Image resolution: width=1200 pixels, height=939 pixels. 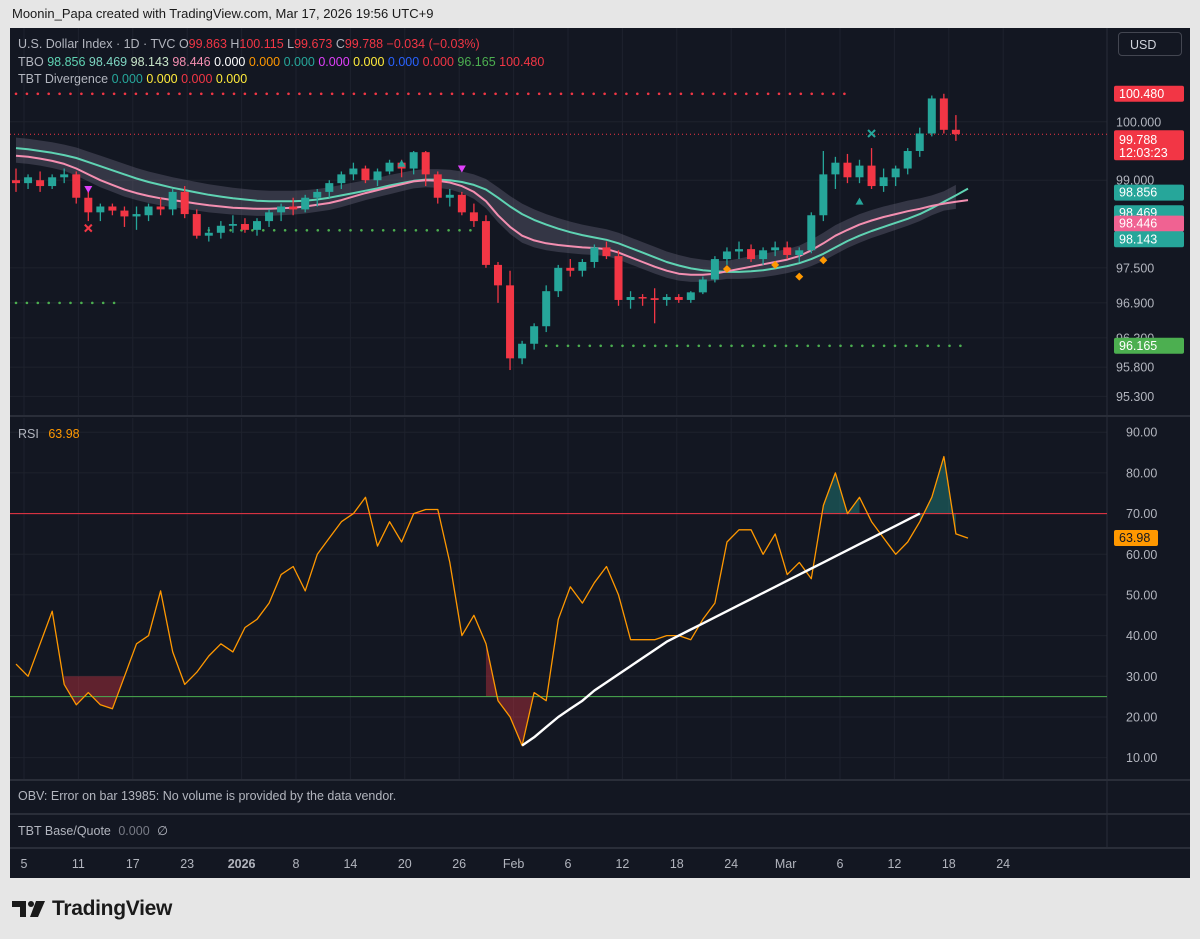 I want to click on ohlc-key: H, so click(x=233, y=44).